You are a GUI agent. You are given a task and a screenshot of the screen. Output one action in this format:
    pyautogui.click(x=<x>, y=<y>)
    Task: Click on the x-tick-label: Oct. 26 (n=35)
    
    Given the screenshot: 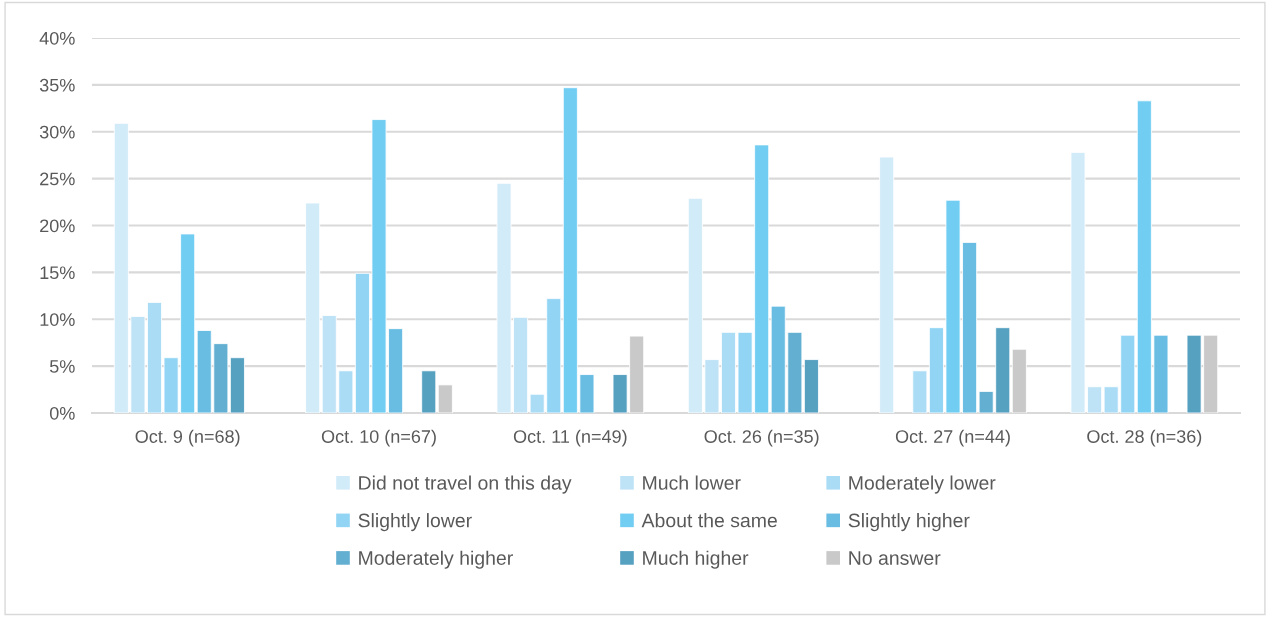 What is the action you would take?
    pyautogui.click(x=761, y=438)
    